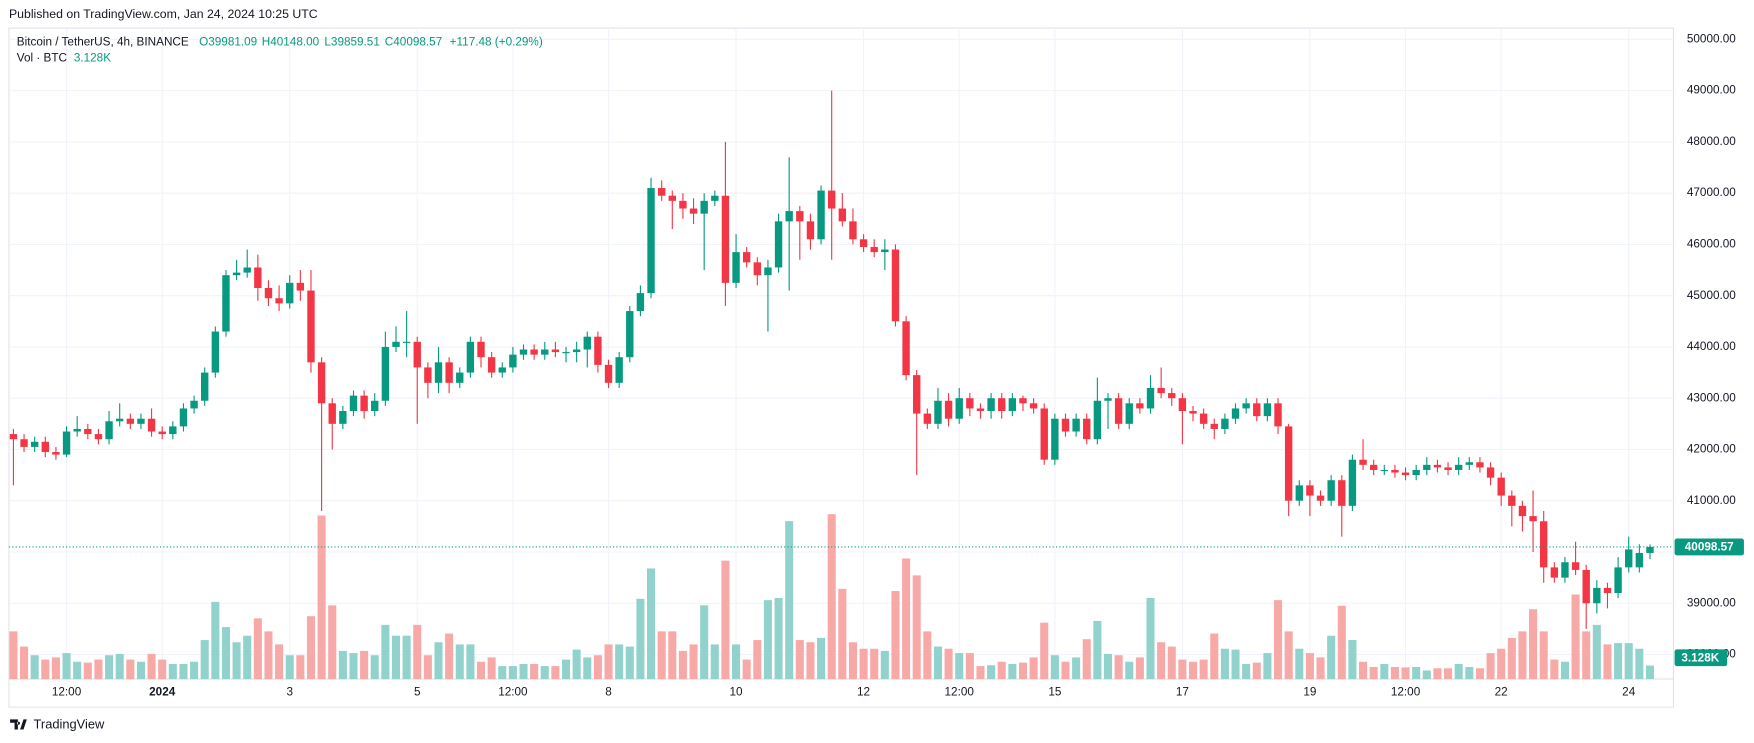  What do you see at coordinates (1711, 295) in the screenshot?
I see `y-tick-label: 45000.00` at bounding box center [1711, 295].